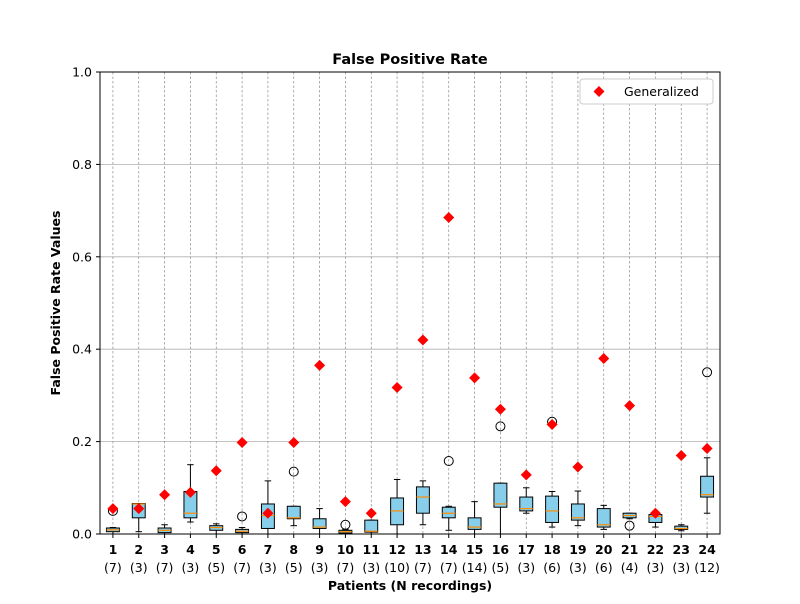 This screenshot has height=604, width=800. I want to click on x-tick-label: 12, so click(396, 549).